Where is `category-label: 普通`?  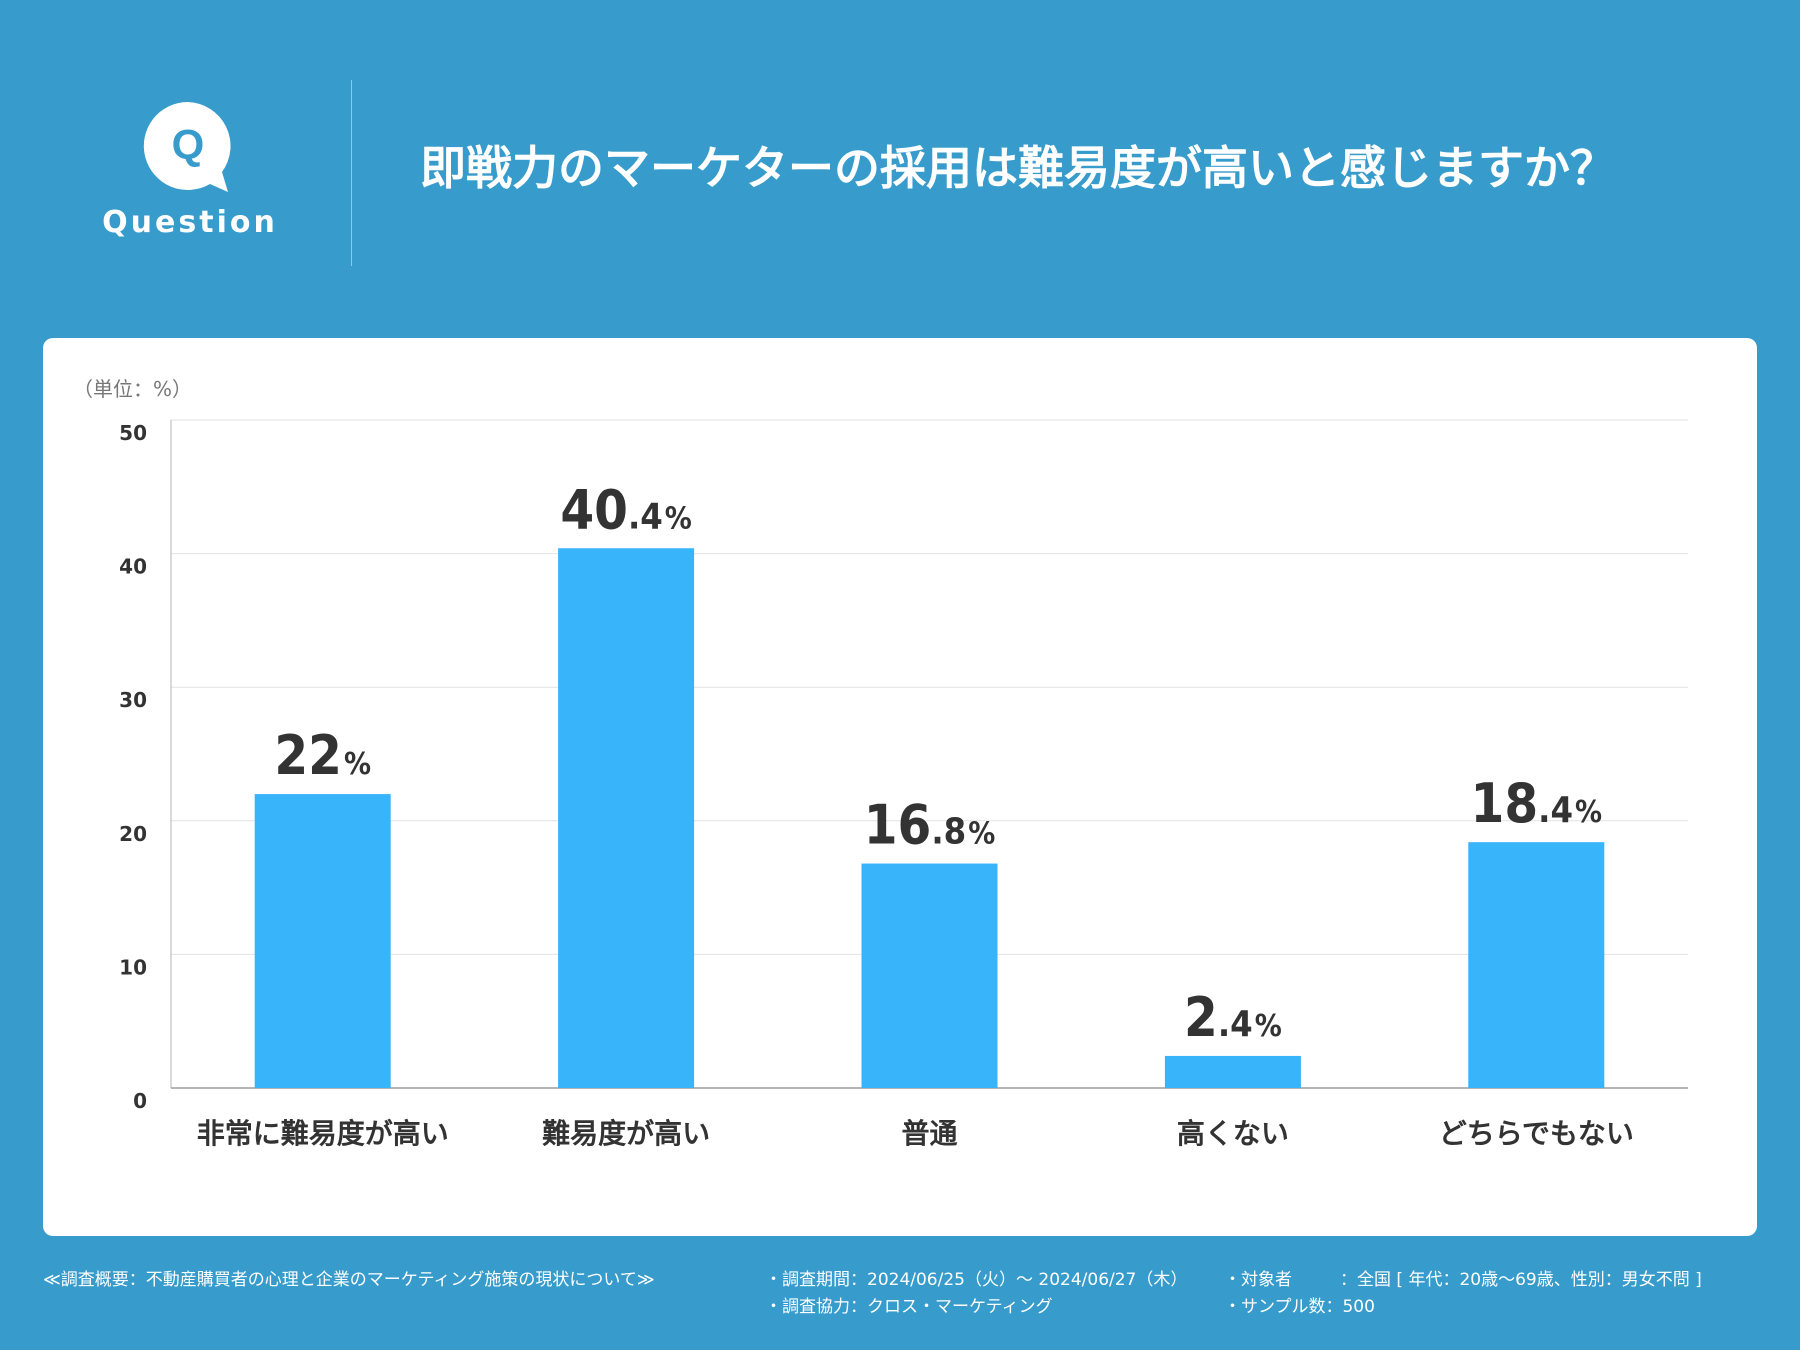 category-label: 普通 is located at coordinates (929, 1133).